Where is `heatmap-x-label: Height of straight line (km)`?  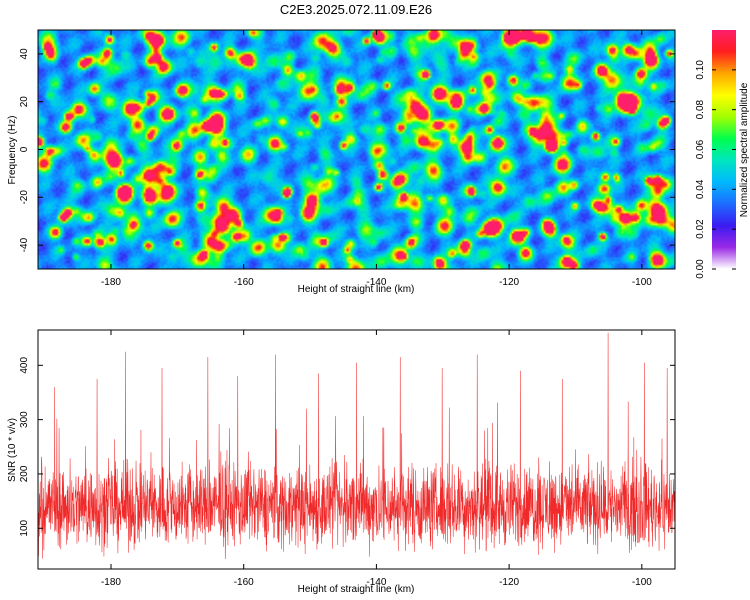
heatmap-x-label: Height of straight line (km) is located at coordinates (356, 289).